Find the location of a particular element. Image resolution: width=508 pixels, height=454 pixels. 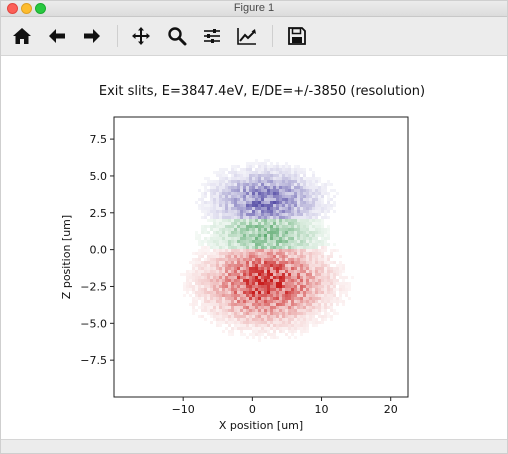

pan-button is located at coordinates (141, 36).